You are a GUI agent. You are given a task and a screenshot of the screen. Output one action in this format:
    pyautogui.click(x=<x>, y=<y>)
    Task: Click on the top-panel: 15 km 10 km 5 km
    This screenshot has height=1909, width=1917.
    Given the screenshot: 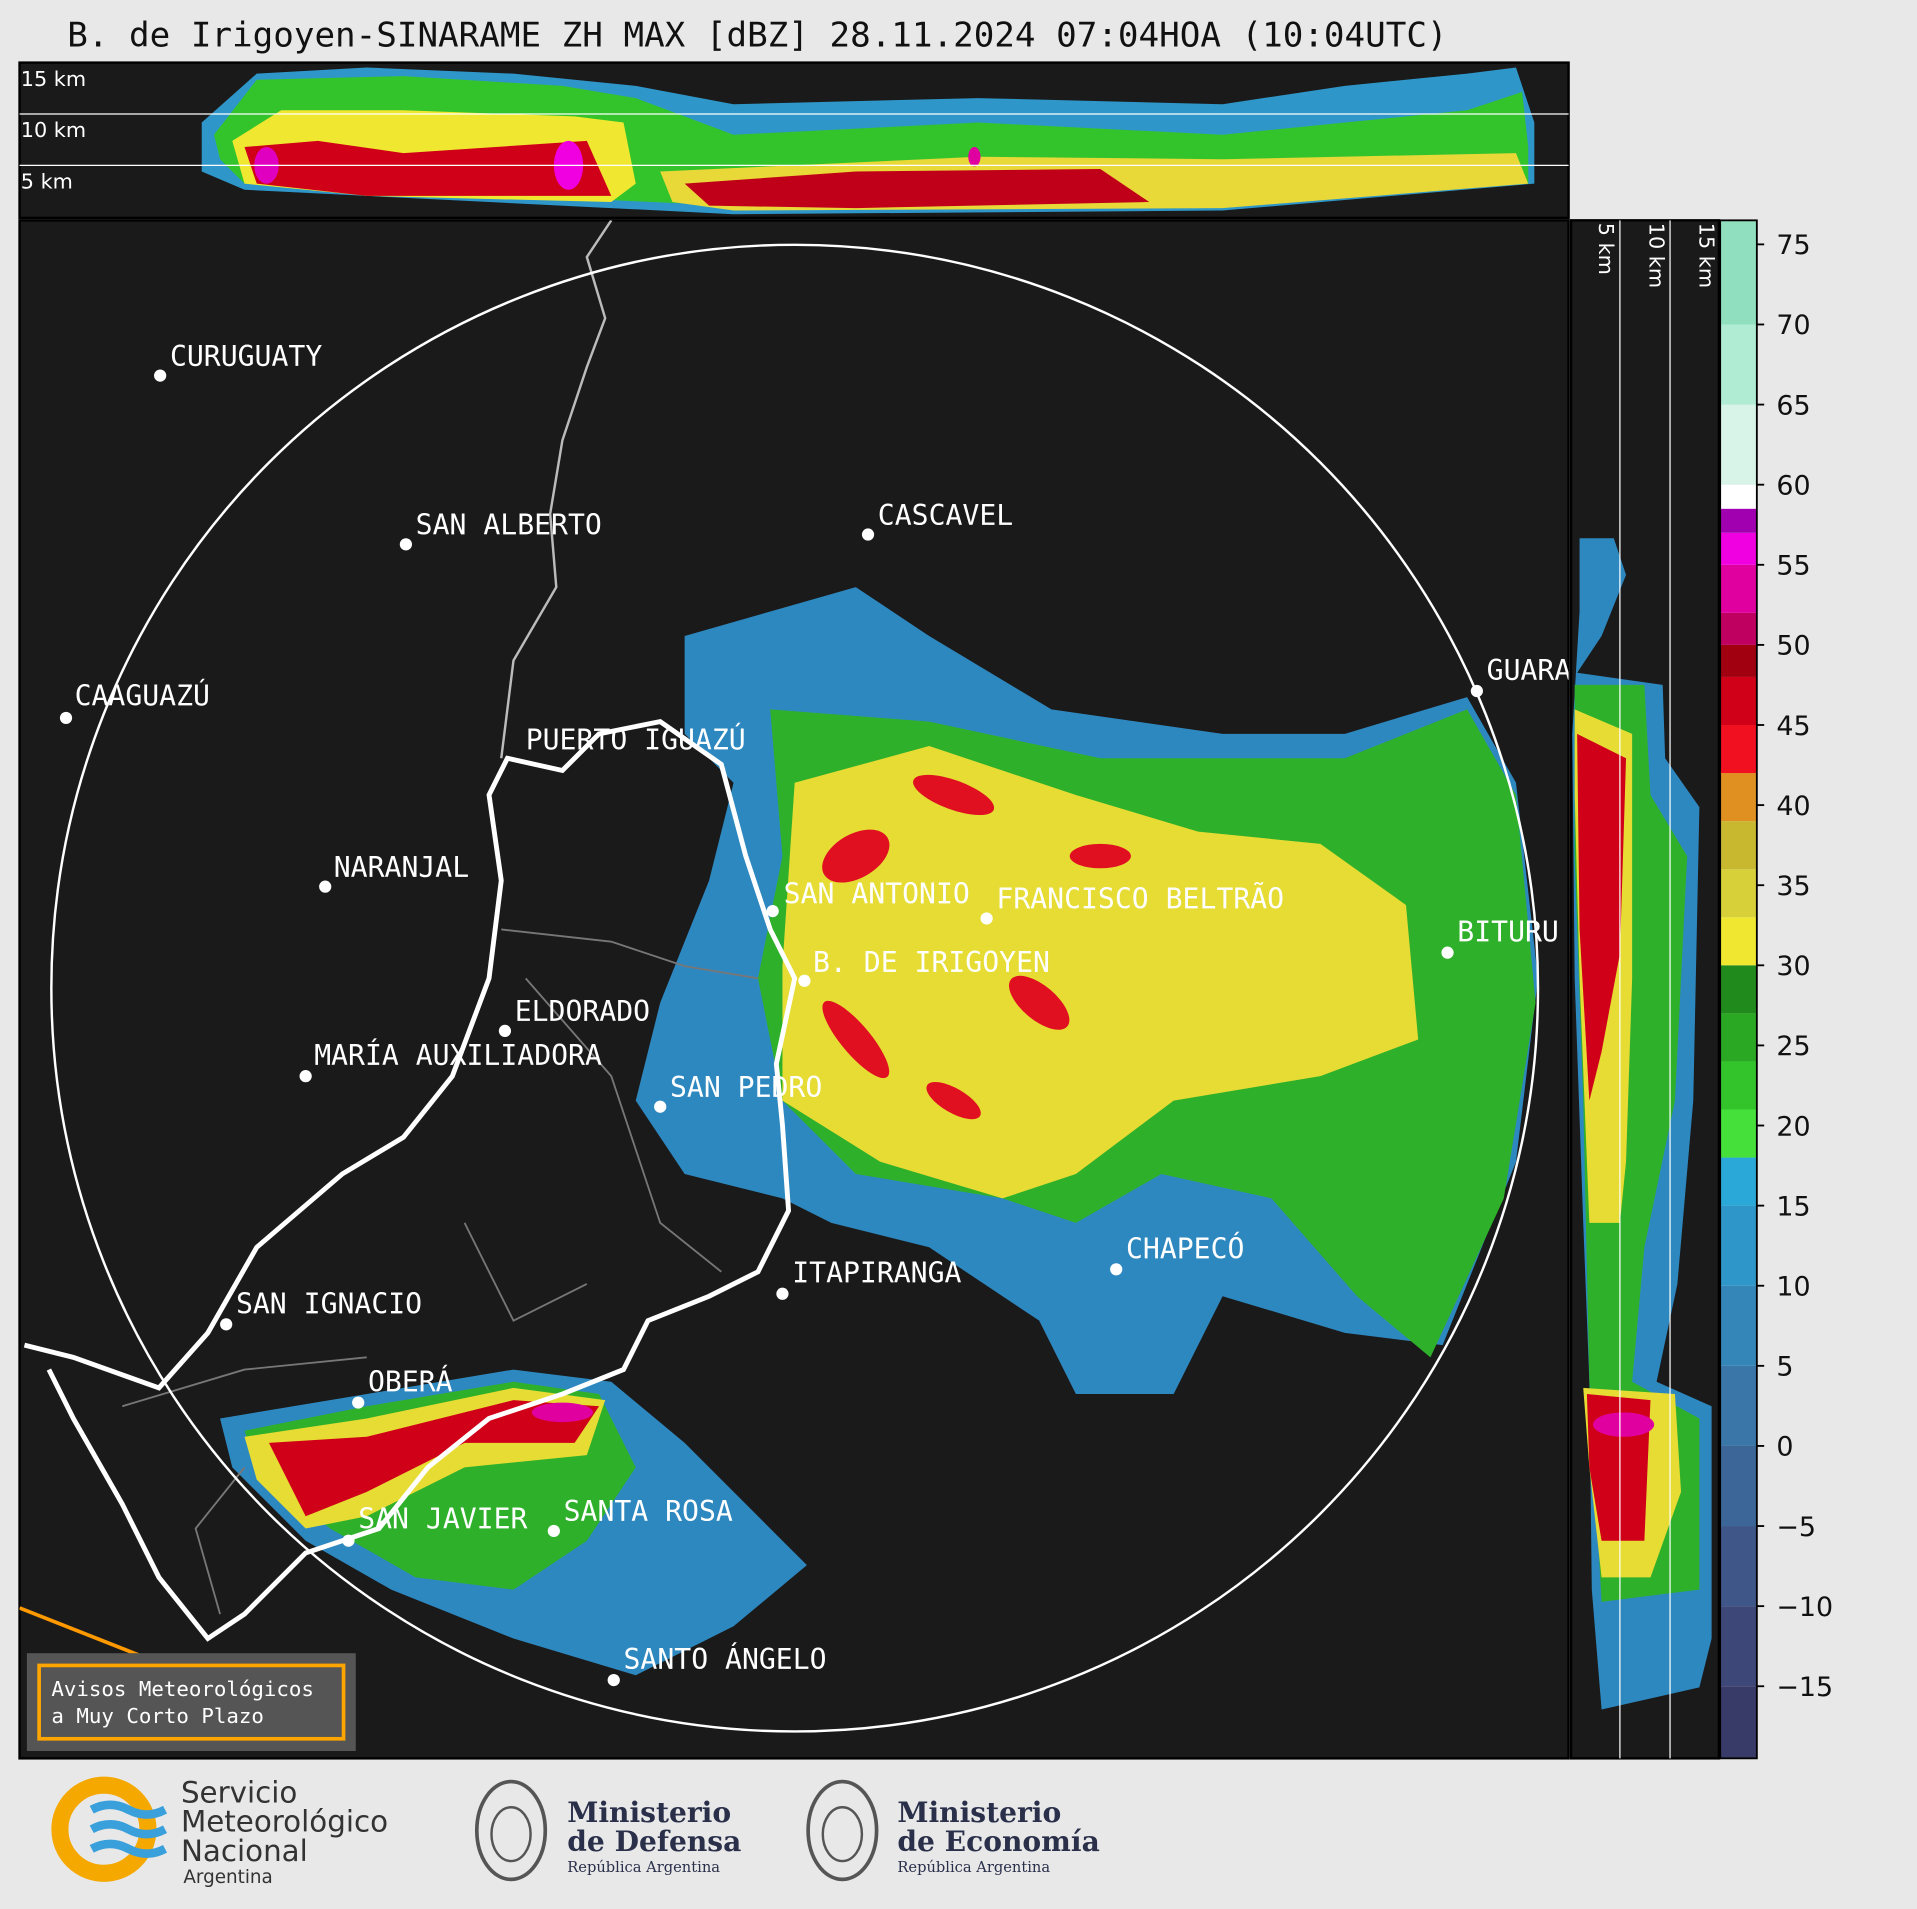 What is the action you would take?
    pyautogui.click(x=794, y=140)
    